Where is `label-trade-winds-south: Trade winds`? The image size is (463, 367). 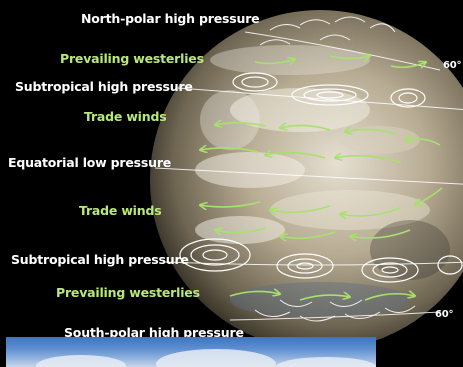
label-trade-winds-south: Trade winds is located at coordinates (120, 210).